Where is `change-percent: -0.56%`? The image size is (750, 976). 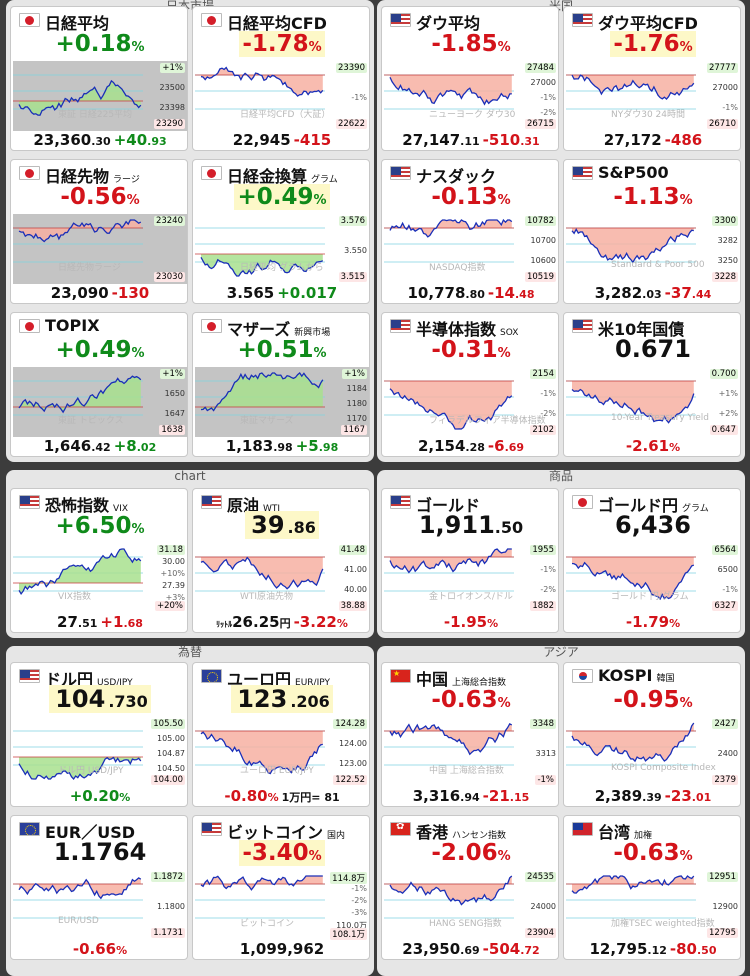 change-percent: -0.56% is located at coordinates (100, 197).